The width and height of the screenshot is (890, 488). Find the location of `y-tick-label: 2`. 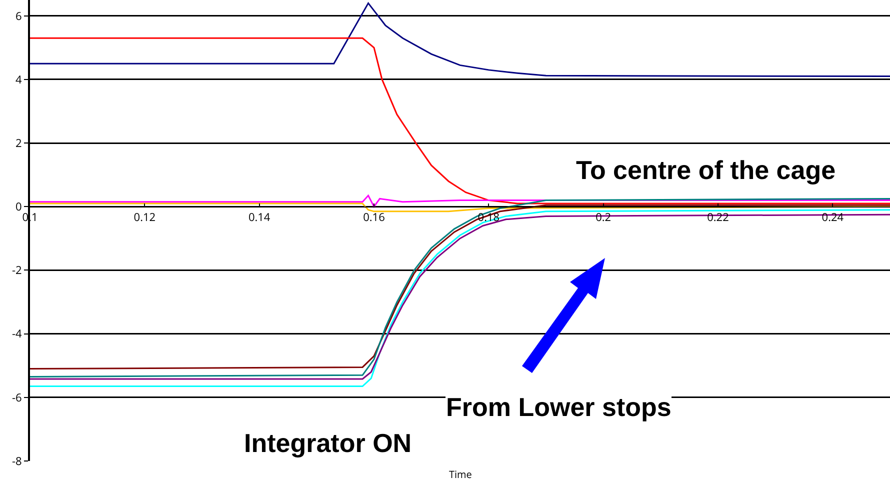

y-tick-label: 2 is located at coordinates (19, 143).